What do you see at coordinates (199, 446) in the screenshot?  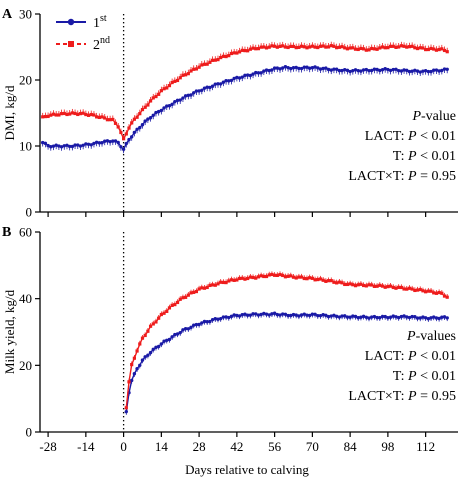 I see `x-tick-label: 28` at bounding box center [199, 446].